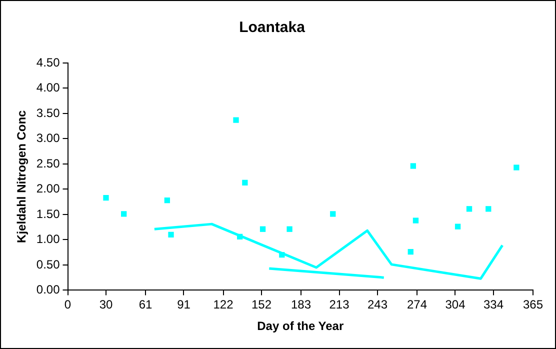  What do you see at coordinates (533, 305) in the screenshot?
I see `x-tick-label: 365` at bounding box center [533, 305].